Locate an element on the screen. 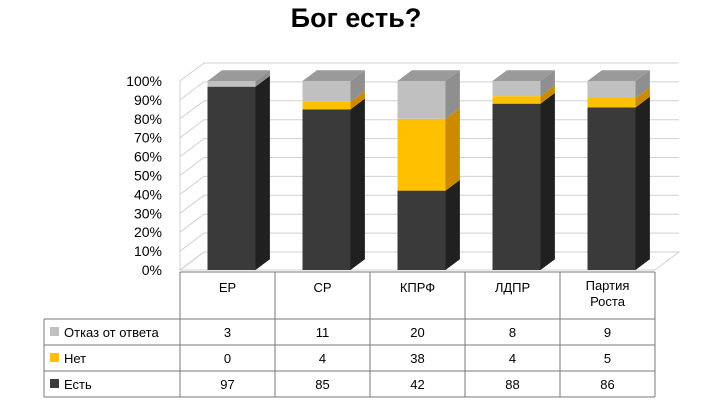 This screenshot has height=405, width=720. data-label: 9 is located at coordinates (607, 332).